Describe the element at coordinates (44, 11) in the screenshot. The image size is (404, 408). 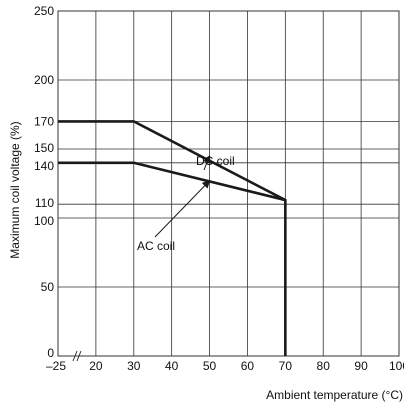
I see `y-tick-label-250: 250` at that location.